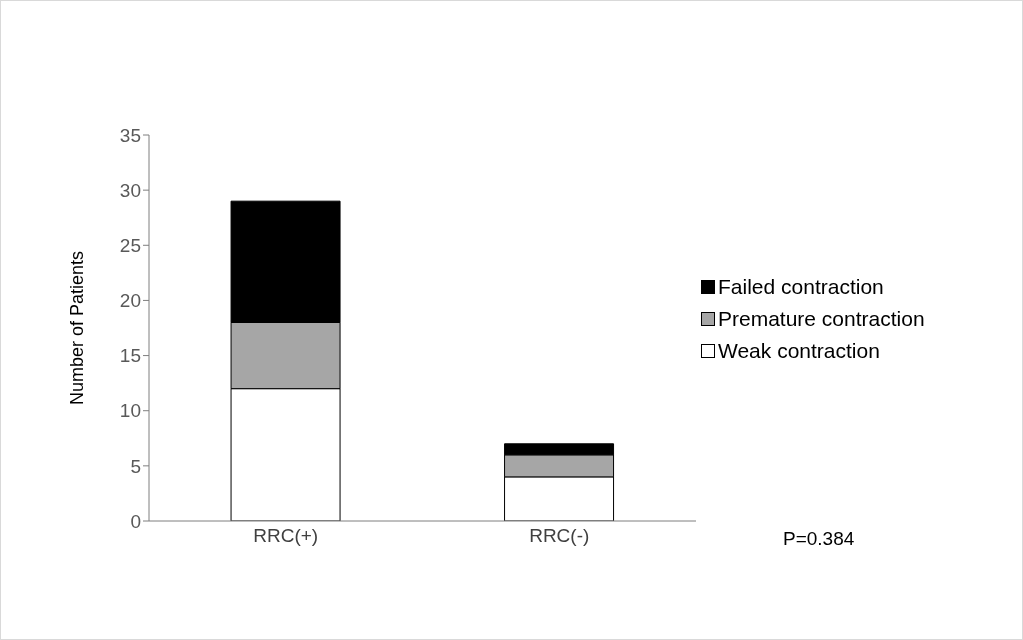 Image resolution: width=1023 pixels, height=640 pixels. Describe the element at coordinates (130, 135) in the screenshot. I see `y-tick-label: 35` at that location.